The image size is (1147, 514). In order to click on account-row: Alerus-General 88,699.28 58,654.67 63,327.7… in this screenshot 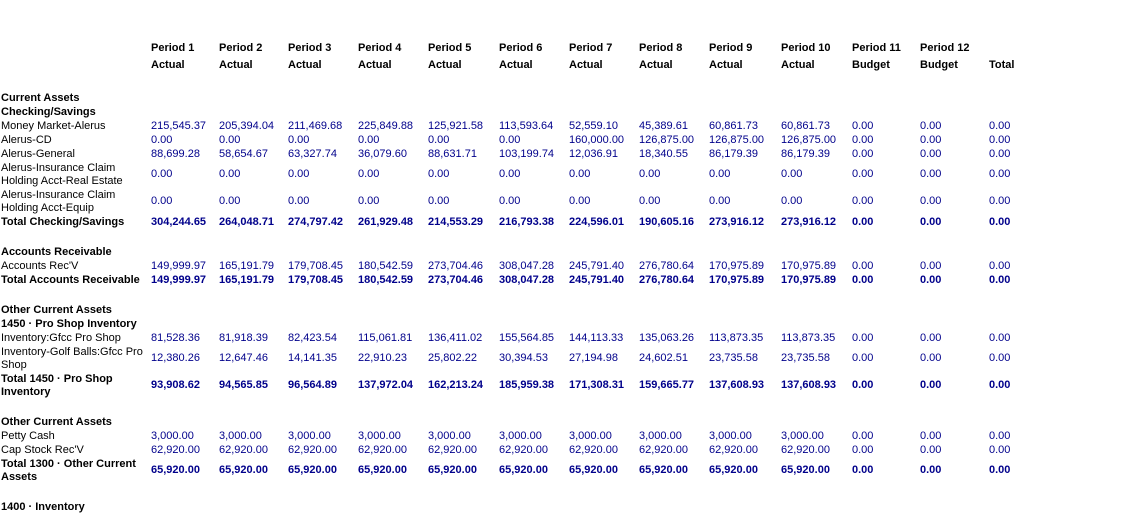, I will do `click(530, 154)`.